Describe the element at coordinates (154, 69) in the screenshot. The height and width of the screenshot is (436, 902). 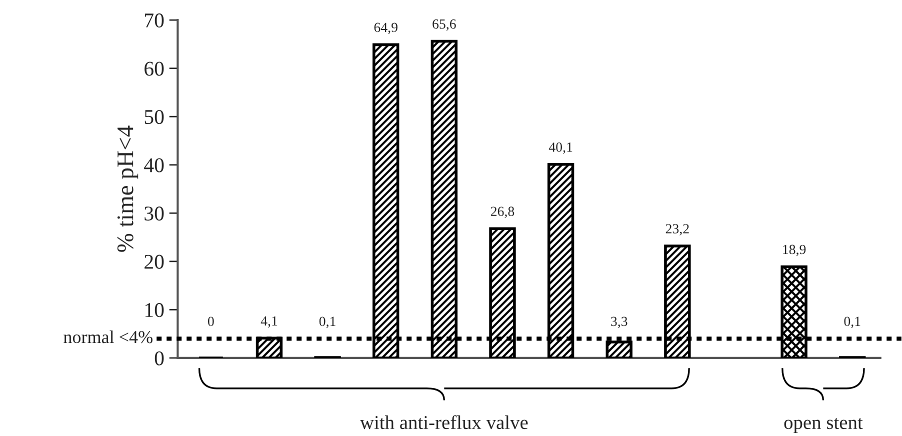
I see `y-tick-label: 60` at that location.